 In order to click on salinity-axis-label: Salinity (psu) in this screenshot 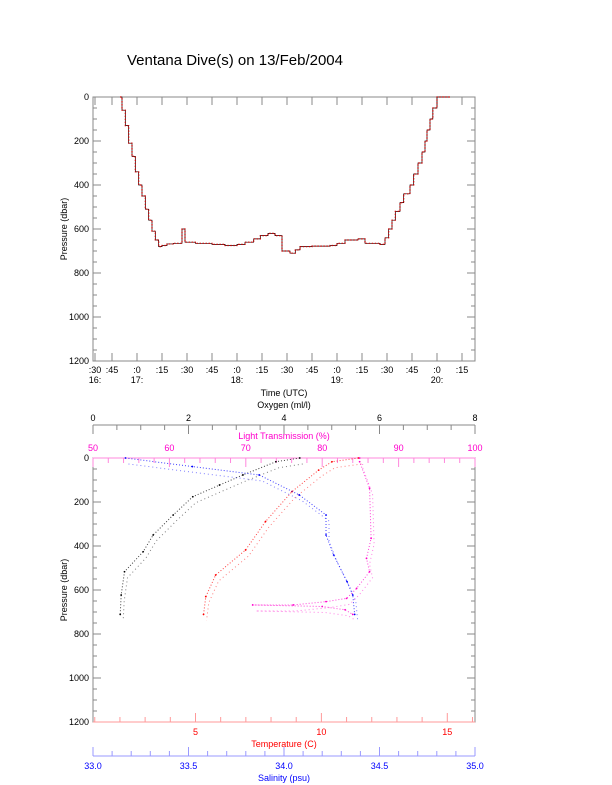, I will do `click(284, 778)`.